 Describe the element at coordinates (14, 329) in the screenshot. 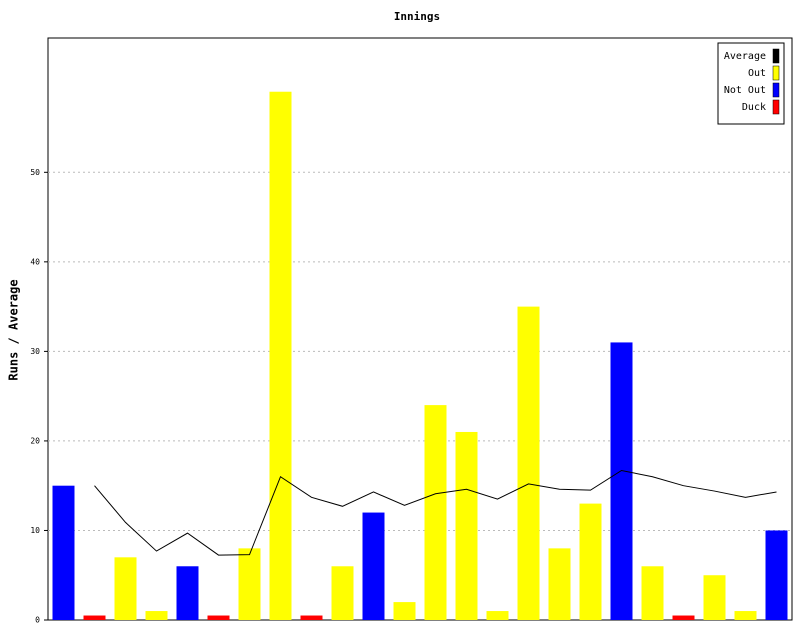

I see `y-axis-label: Runs / Average` at that location.